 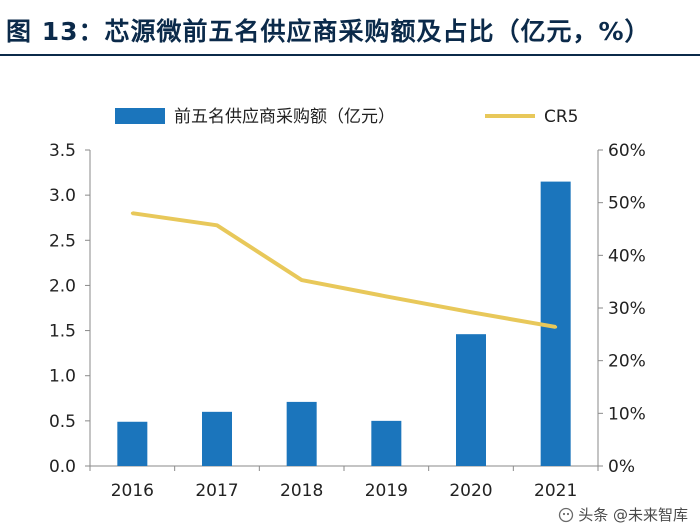 What do you see at coordinates (555, 491) in the screenshot?
I see `x-tick-label: 2021` at bounding box center [555, 491].